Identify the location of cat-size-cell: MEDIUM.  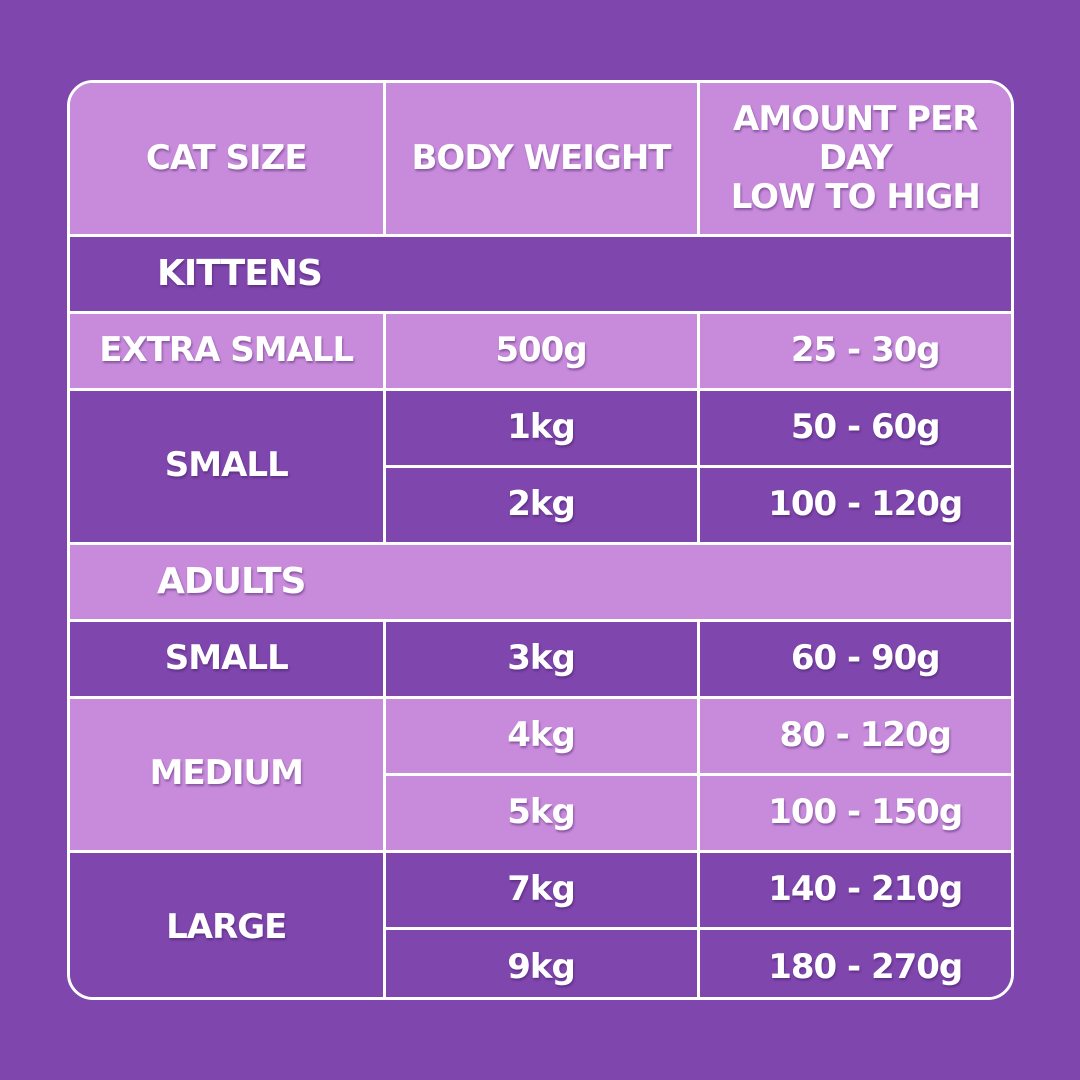
(228, 774).